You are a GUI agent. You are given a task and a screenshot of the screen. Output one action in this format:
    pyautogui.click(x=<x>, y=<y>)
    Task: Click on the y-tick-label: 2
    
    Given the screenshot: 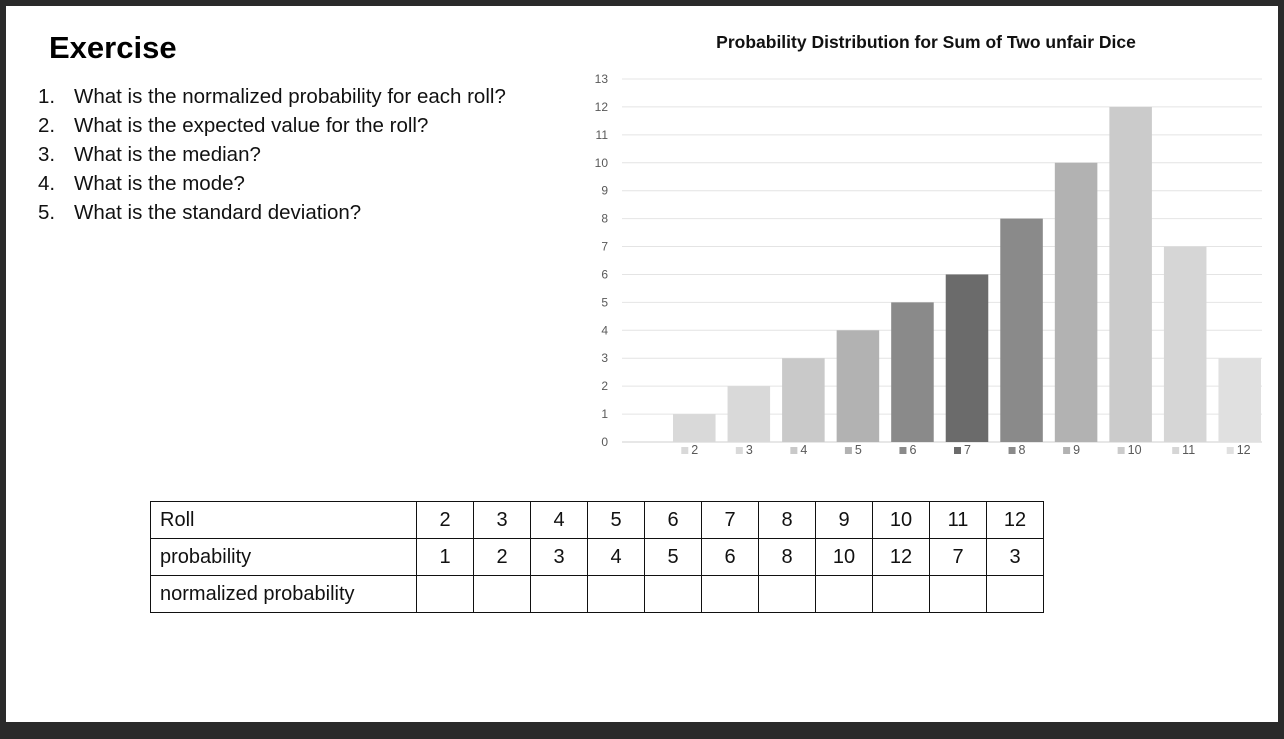 What is the action you would take?
    pyautogui.click(x=604, y=386)
    